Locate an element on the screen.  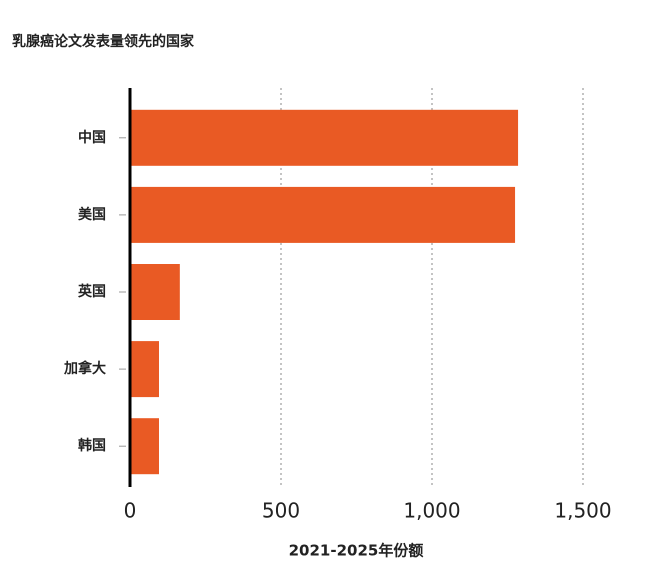
x-tick-label: 0 is located at coordinates (130, 511).